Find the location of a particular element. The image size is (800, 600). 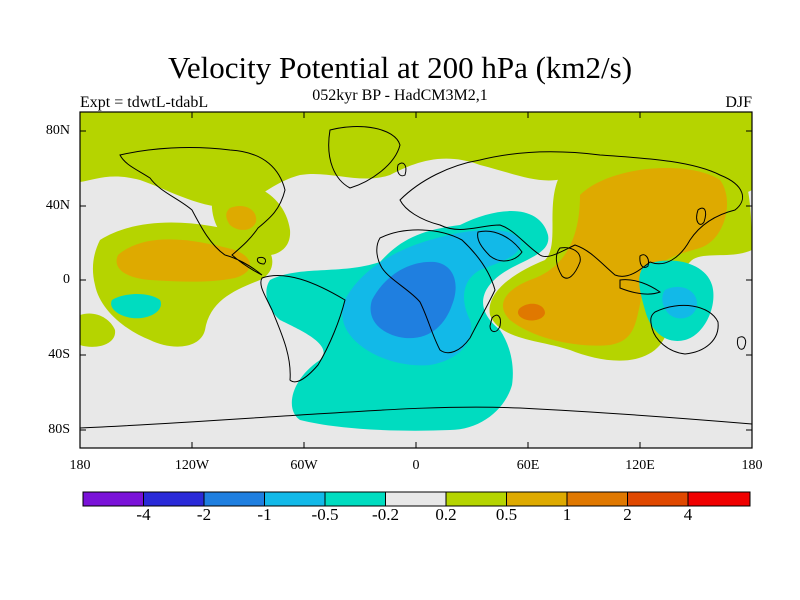

lon-tick-label: 60E is located at coordinates (528, 465).